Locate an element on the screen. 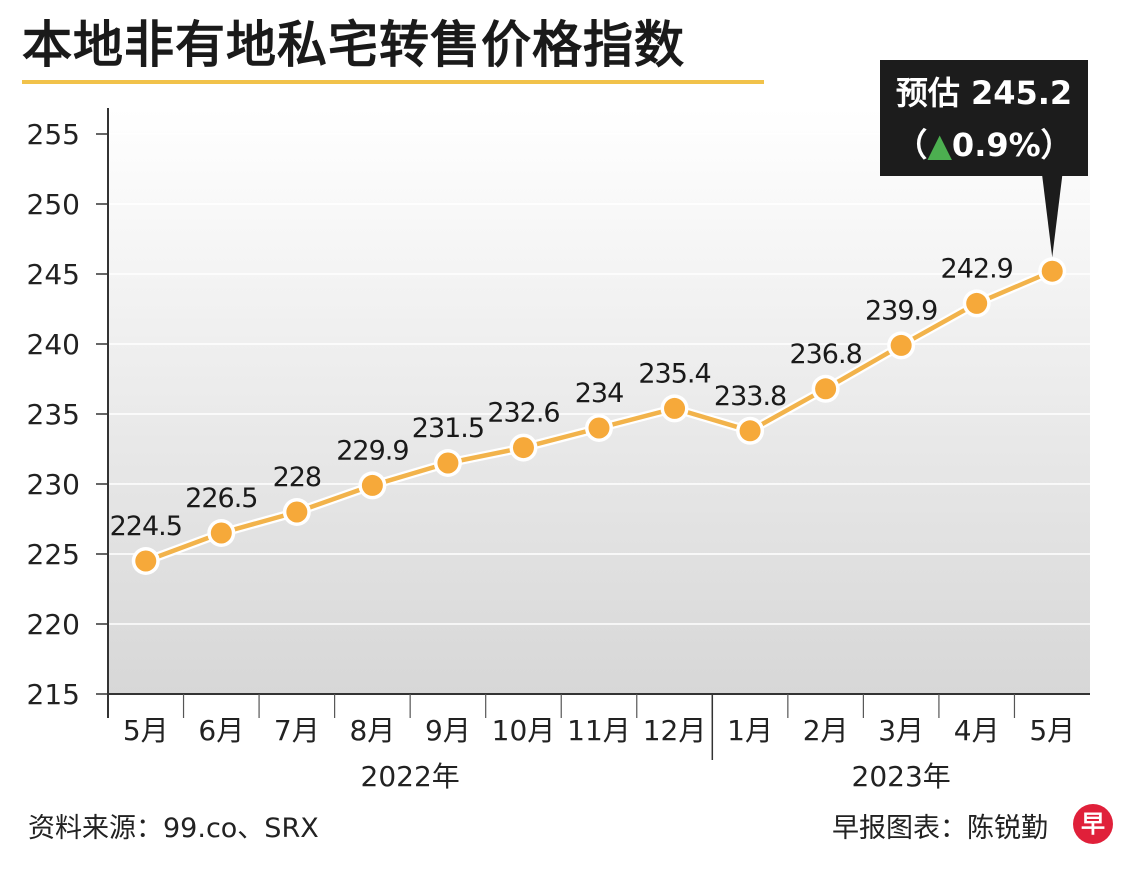 The height and width of the screenshot is (872, 1140). x-tick-label: 3月 is located at coordinates (901, 730).